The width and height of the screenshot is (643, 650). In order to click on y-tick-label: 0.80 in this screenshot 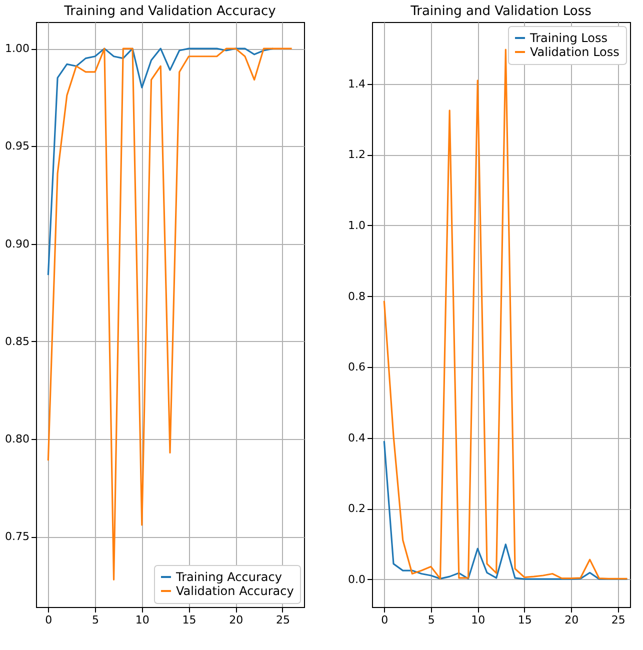, I will do `click(17, 439)`.